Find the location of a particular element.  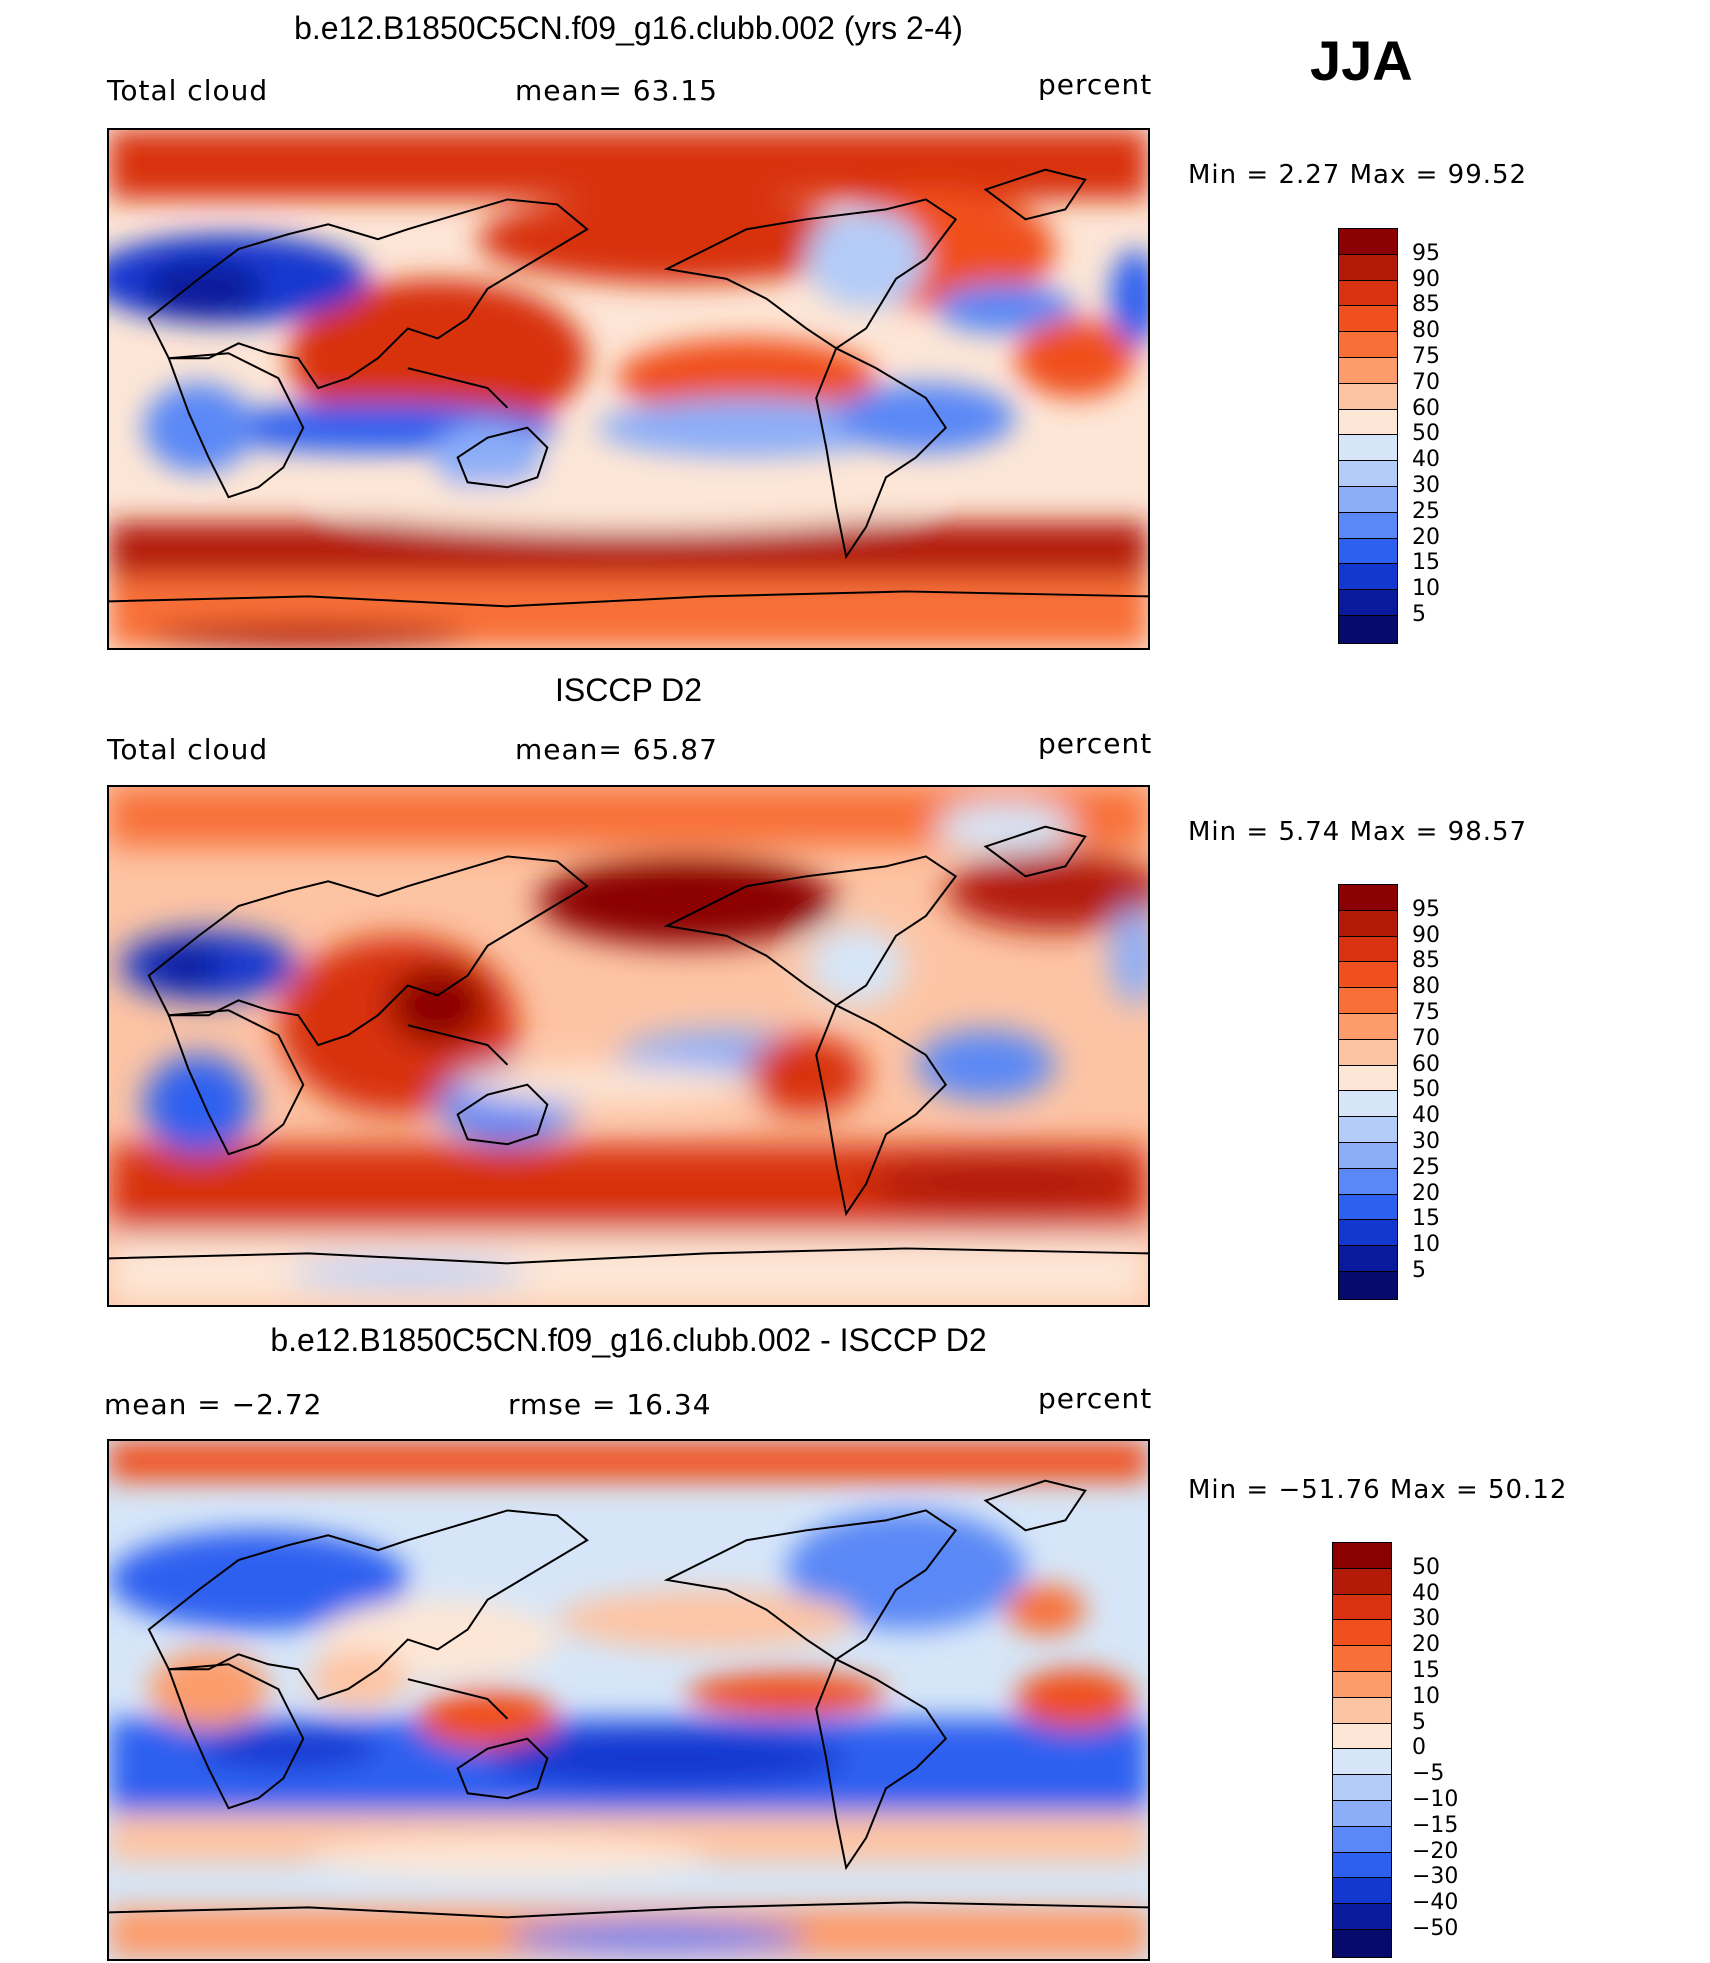

panel-2-min-max: Min = 5.74 Max = 98.57 is located at coordinates (1358, 832).